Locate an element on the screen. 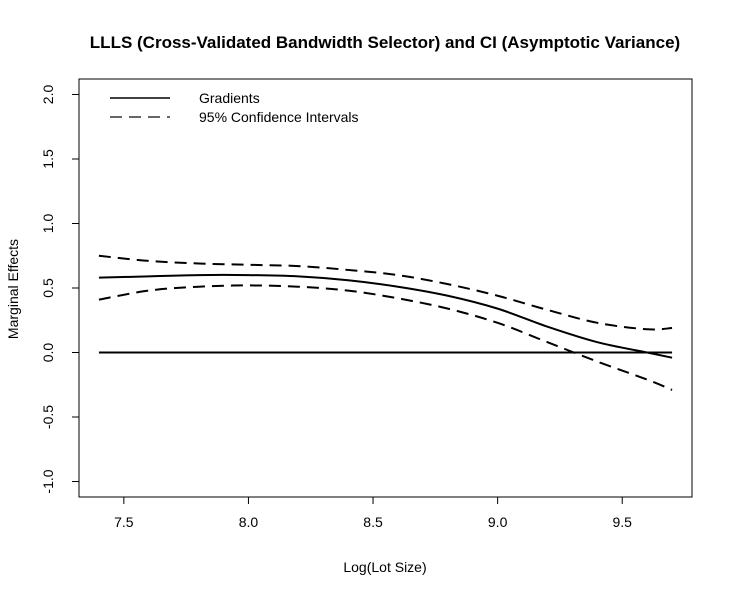  y-axis-label: Marginal Effects is located at coordinates (13, 289).